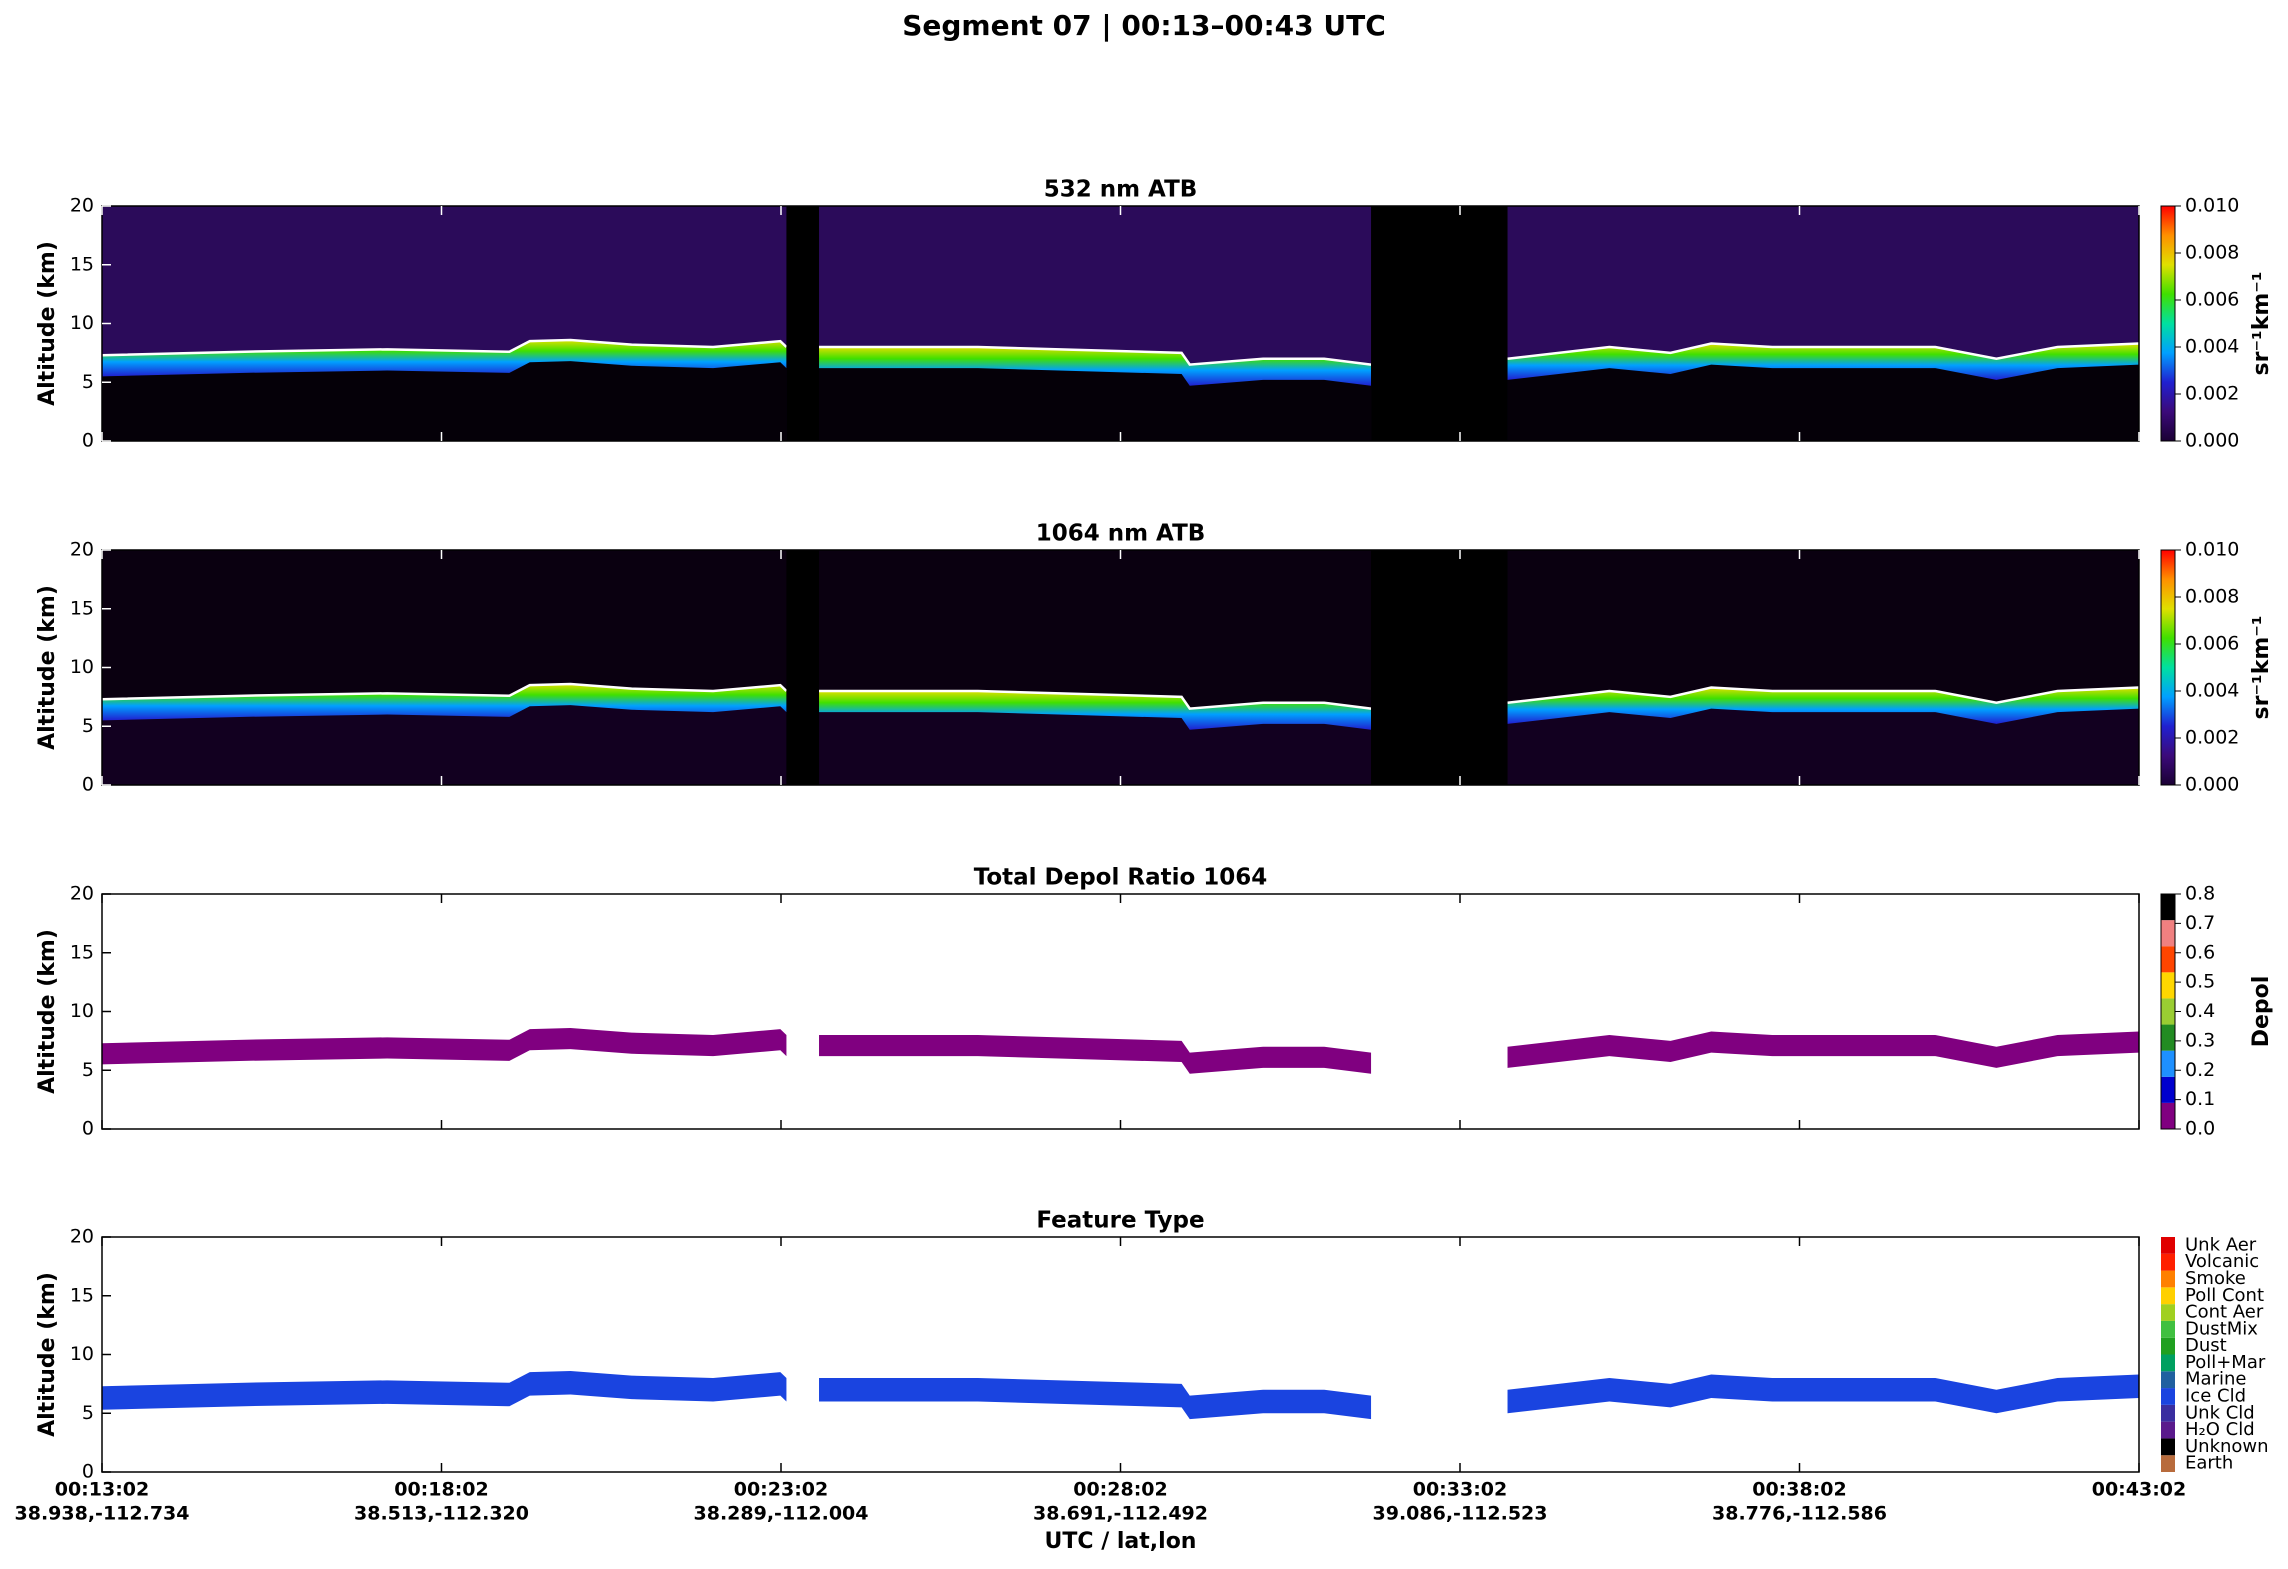  What do you see at coordinates (2221, 1244) in the screenshot?
I see `legend-label: Unk Aer` at bounding box center [2221, 1244].